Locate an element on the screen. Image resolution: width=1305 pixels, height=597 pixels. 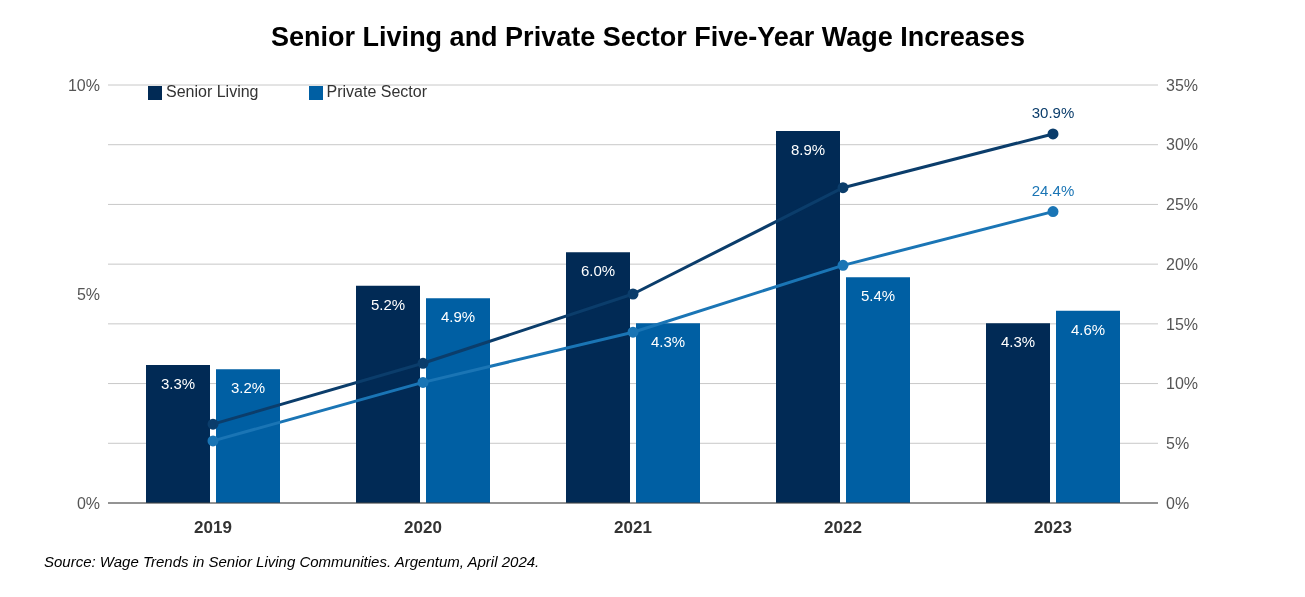
y2-tick-label: 25% is located at coordinates (1182, 205).